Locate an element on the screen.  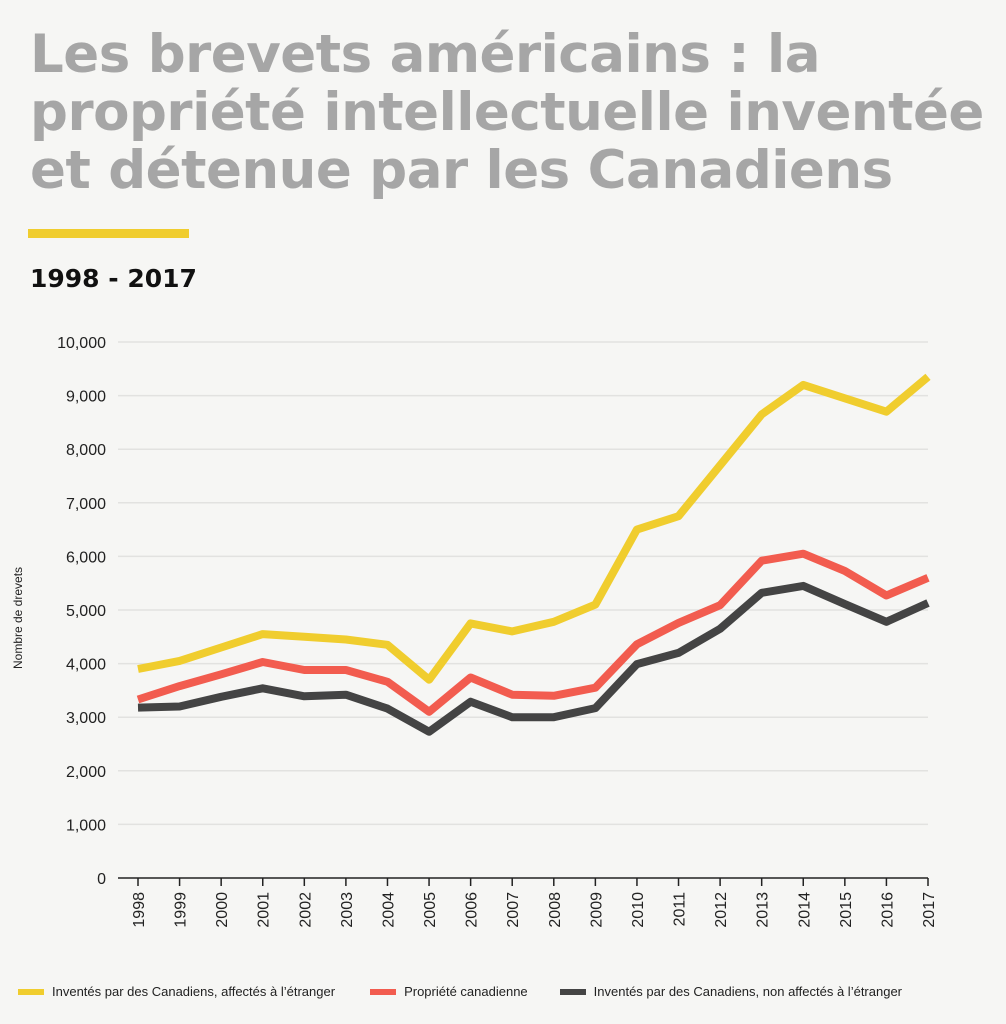
y-tick-label: 8,000 is located at coordinates (86, 450).